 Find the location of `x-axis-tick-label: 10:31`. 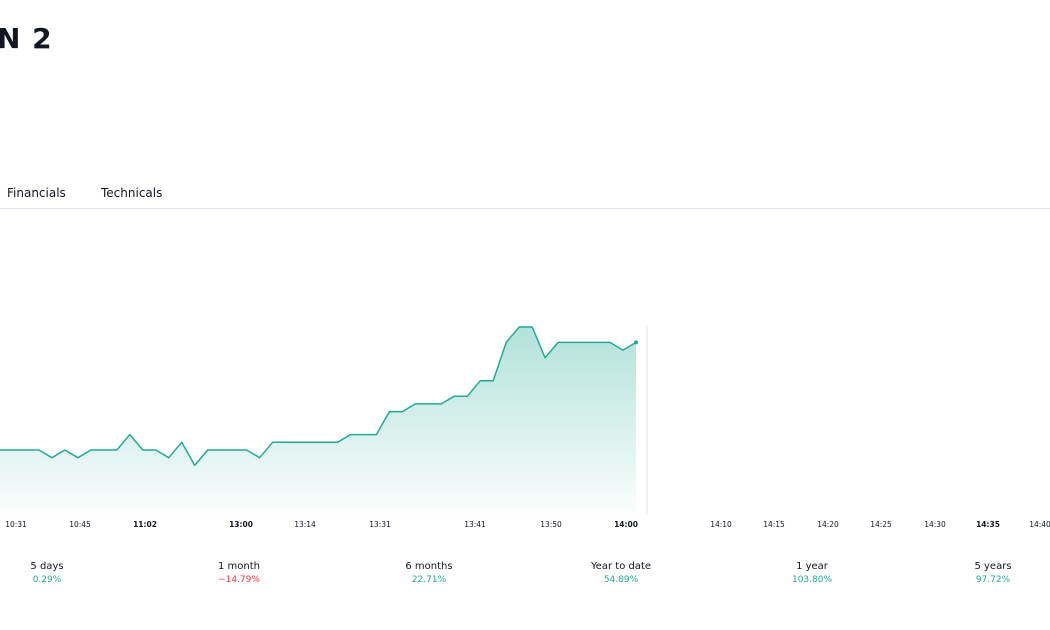

x-axis-tick-label: 10:31 is located at coordinates (16, 524).